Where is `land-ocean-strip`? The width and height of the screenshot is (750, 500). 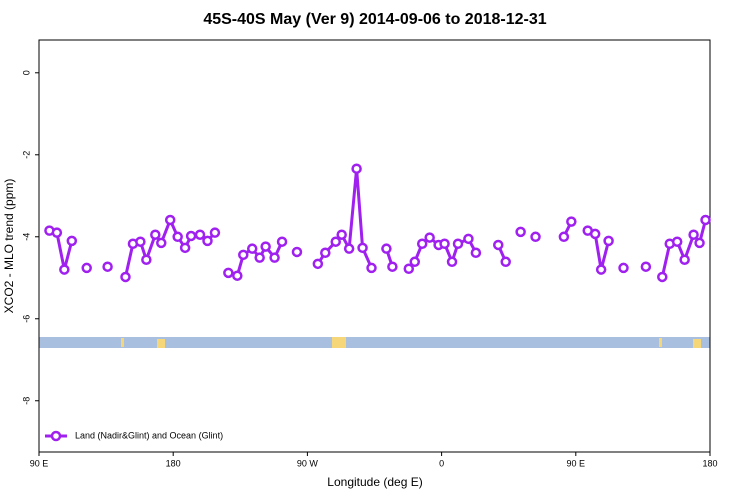 land-ocean-strip is located at coordinates (374, 342).